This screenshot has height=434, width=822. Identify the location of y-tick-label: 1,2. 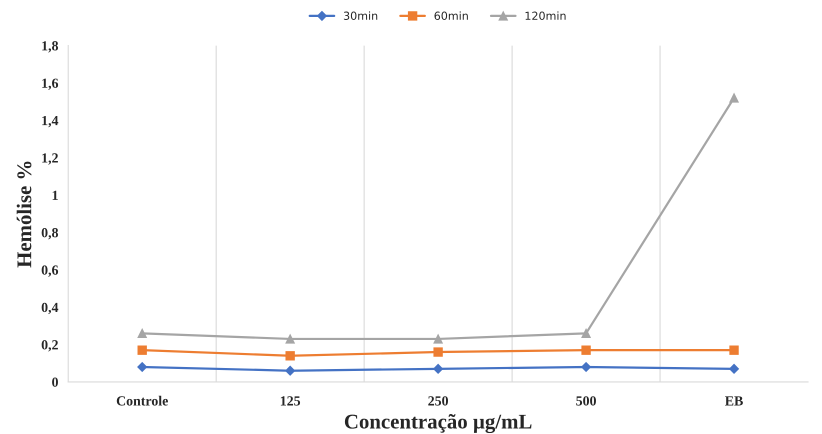
(50, 159).